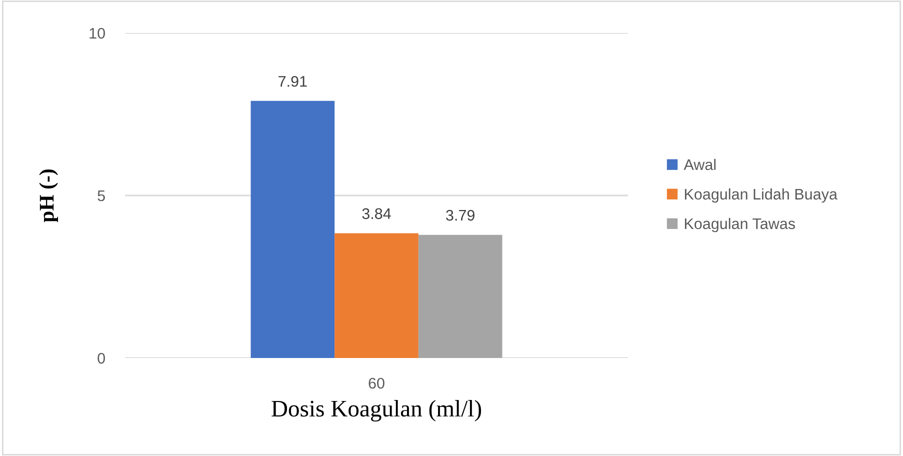  Describe the element at coordinates (101, 358) in the screenshot. I see `y-tick-label: 0` at that location.